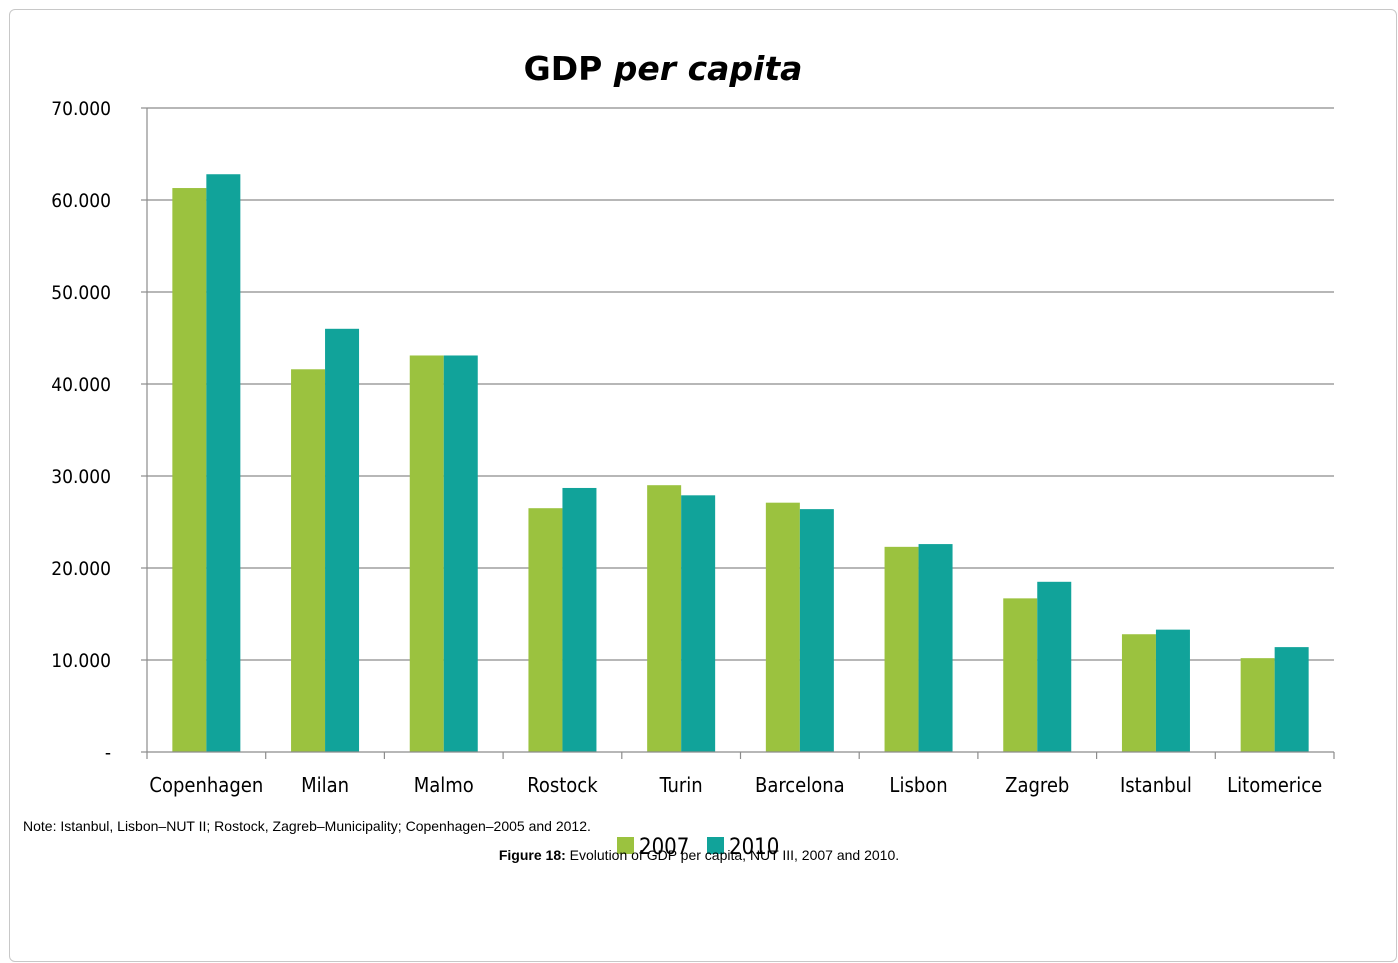 This screenshot has width=1398, height=963. What do you see at coordinates (664, 618) in the screenshot?
I see `bar-2007-turin` at bounding box center [664, 618].